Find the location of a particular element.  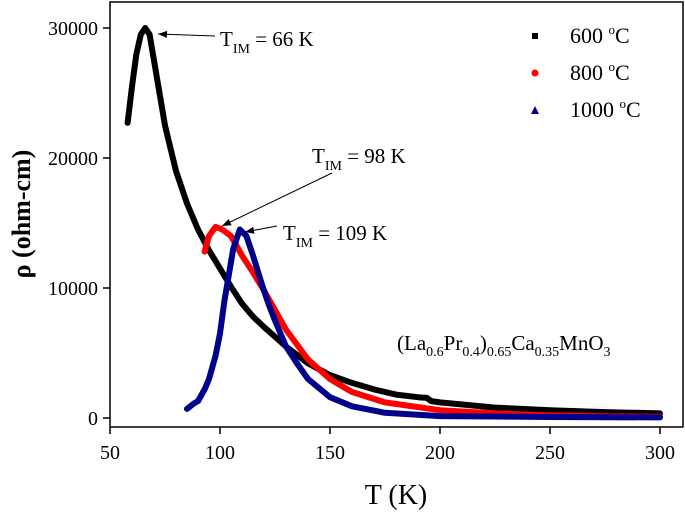

annotation-2: TIM = 109 K is located at coordinates (315, 236).